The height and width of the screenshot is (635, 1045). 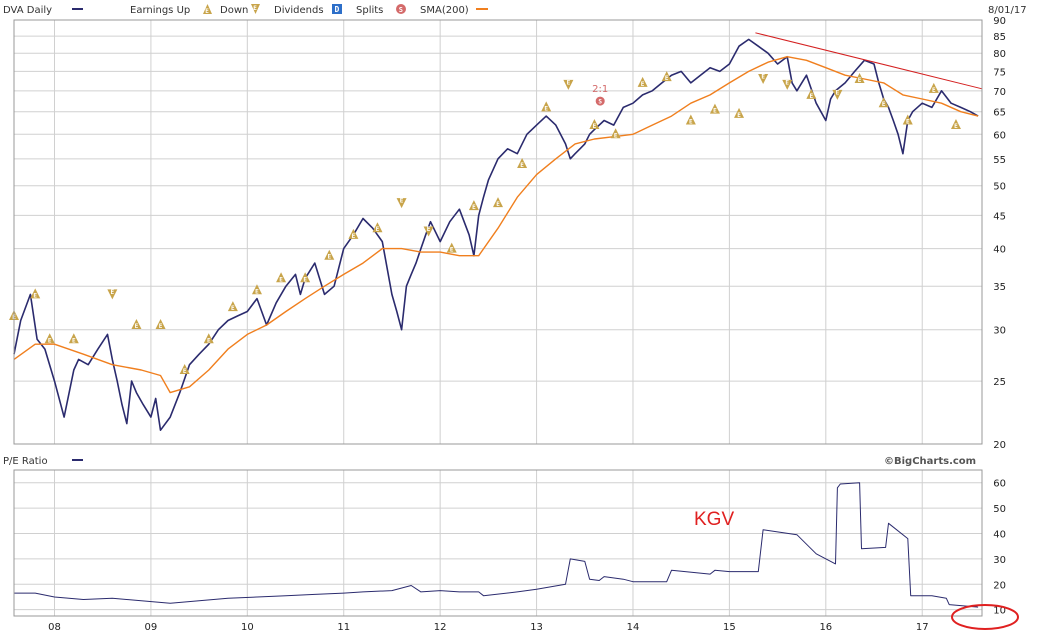 I want to click on price-y-tick-label: 20, so click(x=999, y=445).